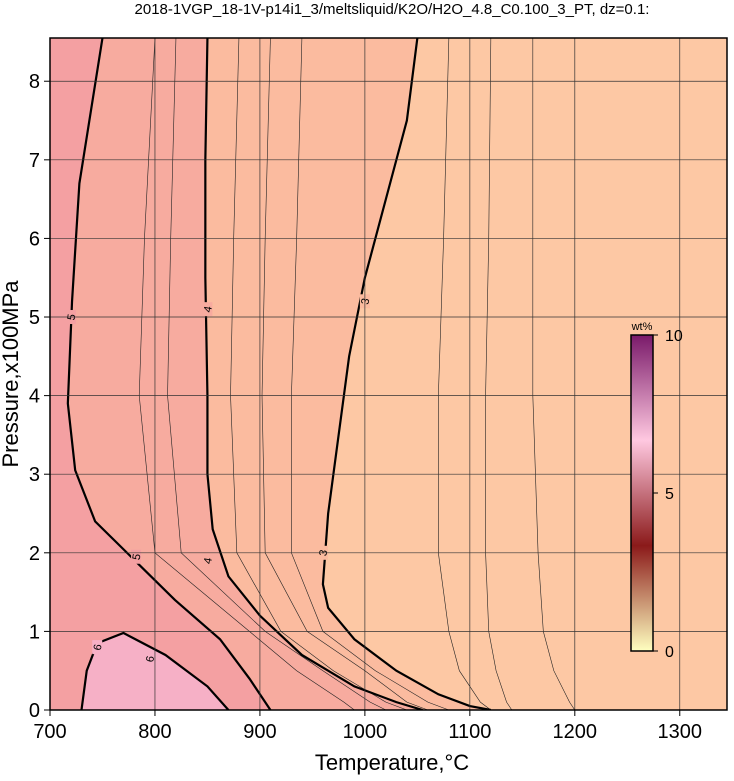 This screenshot has height=781, width=734. Describe the element at coordinates (34, 397) in the screenshot. I see `y-tick-label: 4` at that location.